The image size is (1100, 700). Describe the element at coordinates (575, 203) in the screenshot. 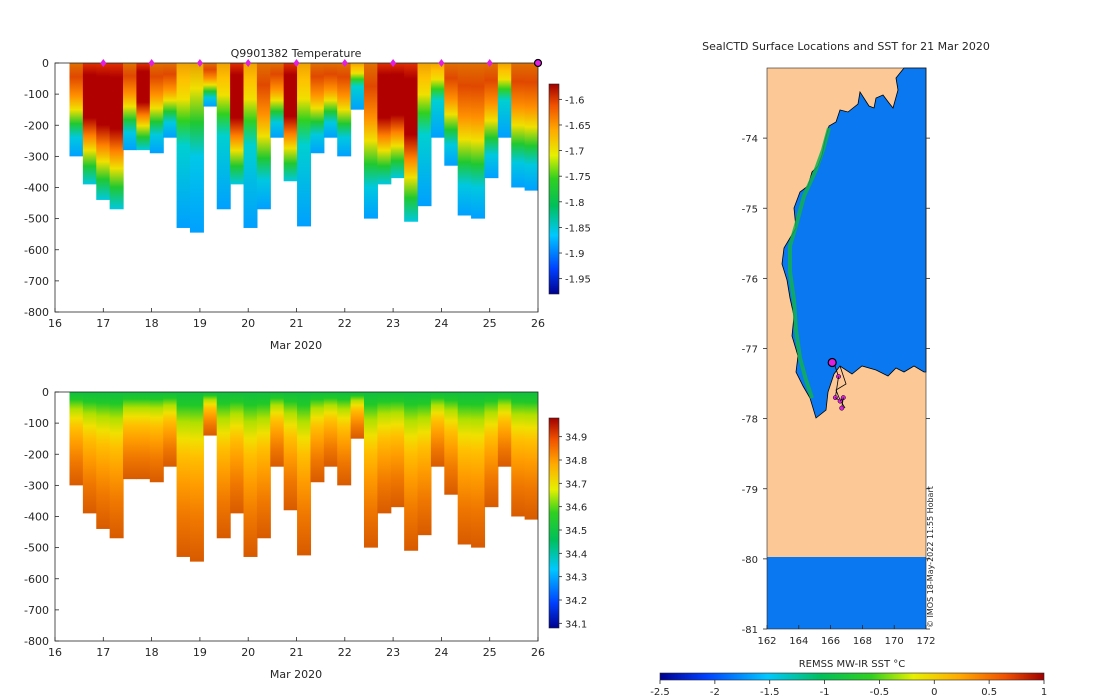

I see `colorbar-tick-label: -1.8` at that location.